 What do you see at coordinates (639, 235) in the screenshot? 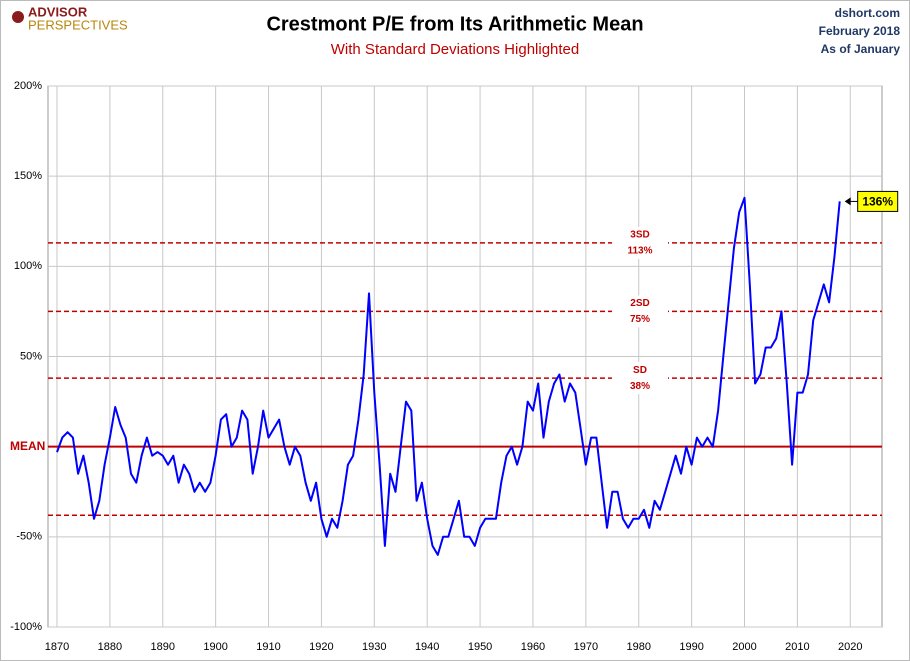
I see `sd-name: 3SD` at bounding box center [639, 235].